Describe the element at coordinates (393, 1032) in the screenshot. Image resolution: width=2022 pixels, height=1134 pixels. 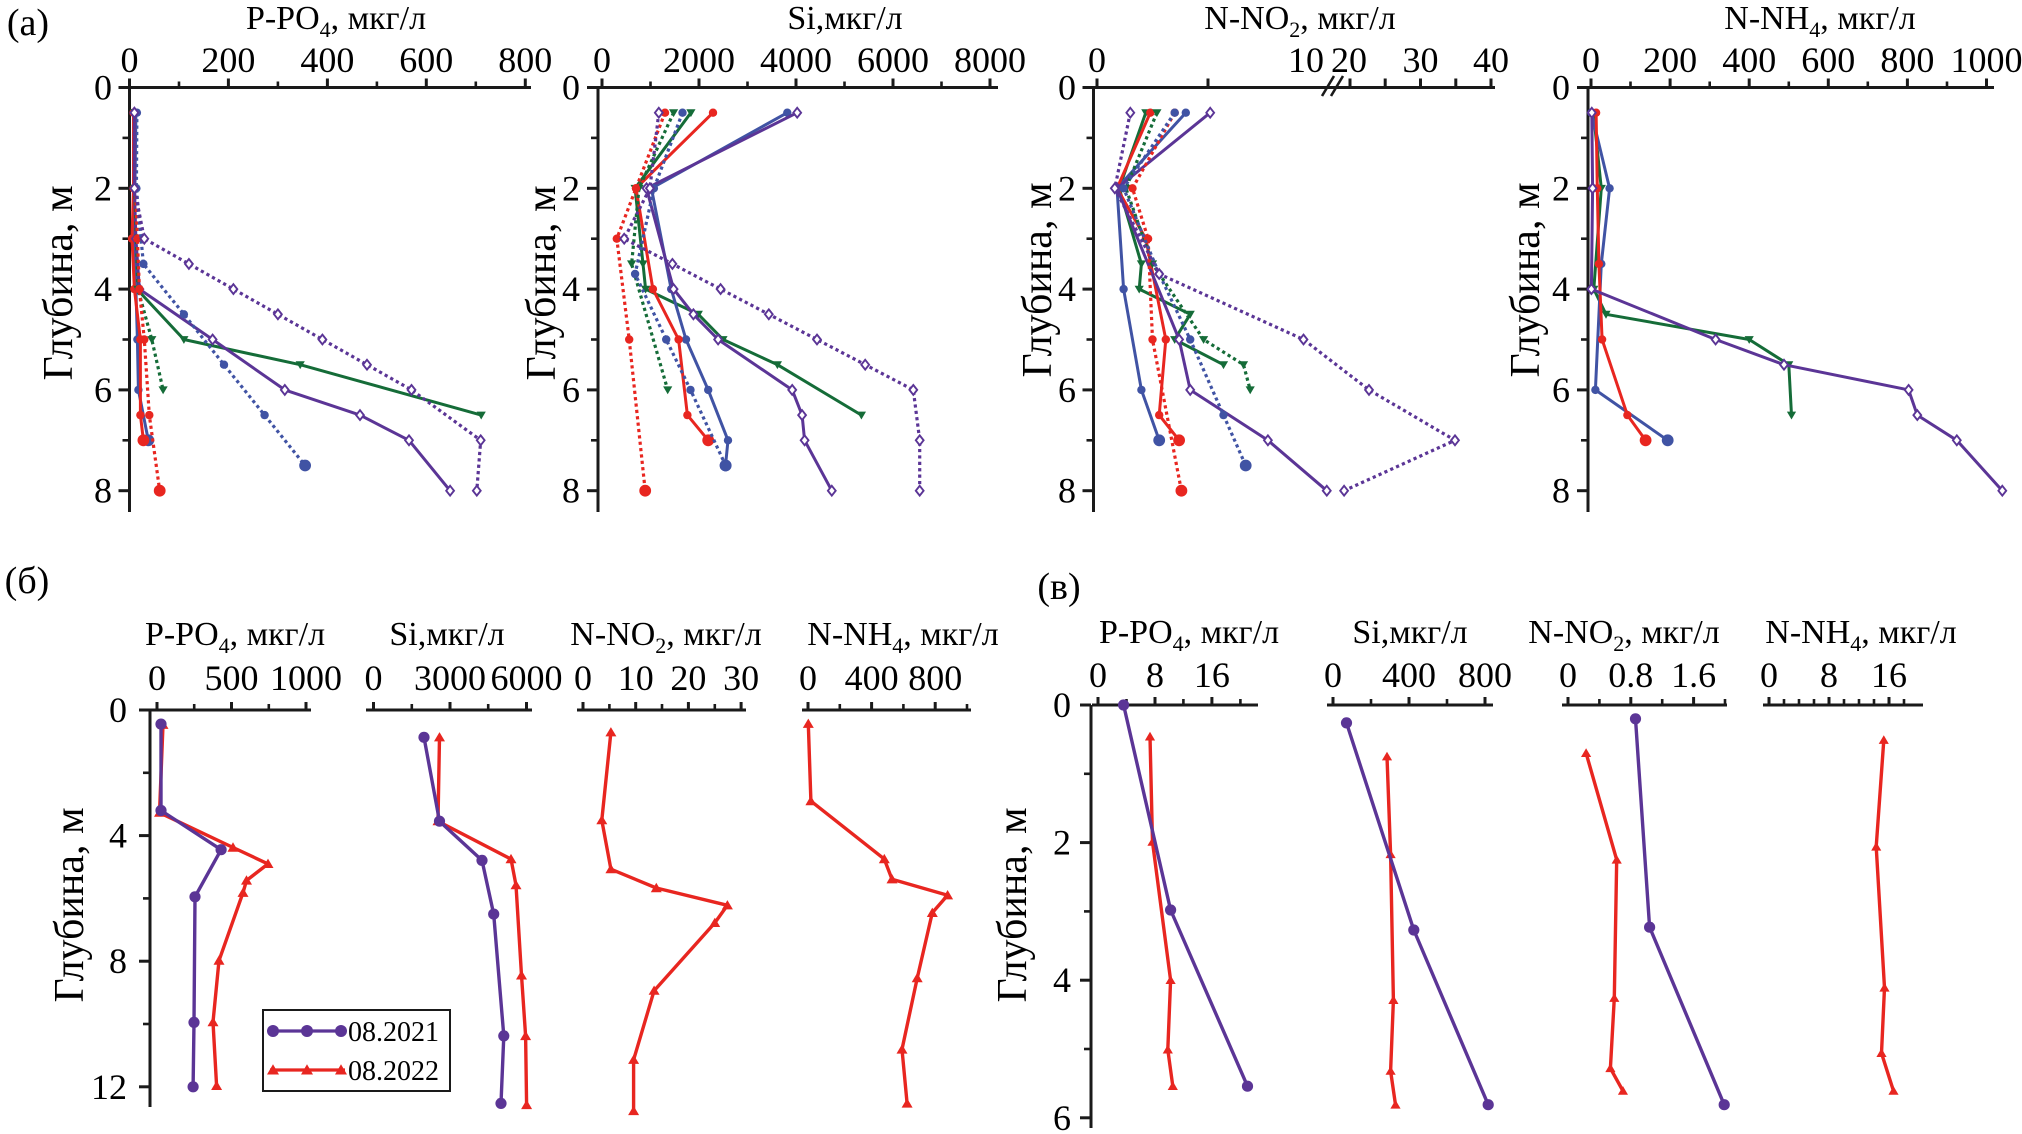
I see `svg-text: 08.2021` at that location.